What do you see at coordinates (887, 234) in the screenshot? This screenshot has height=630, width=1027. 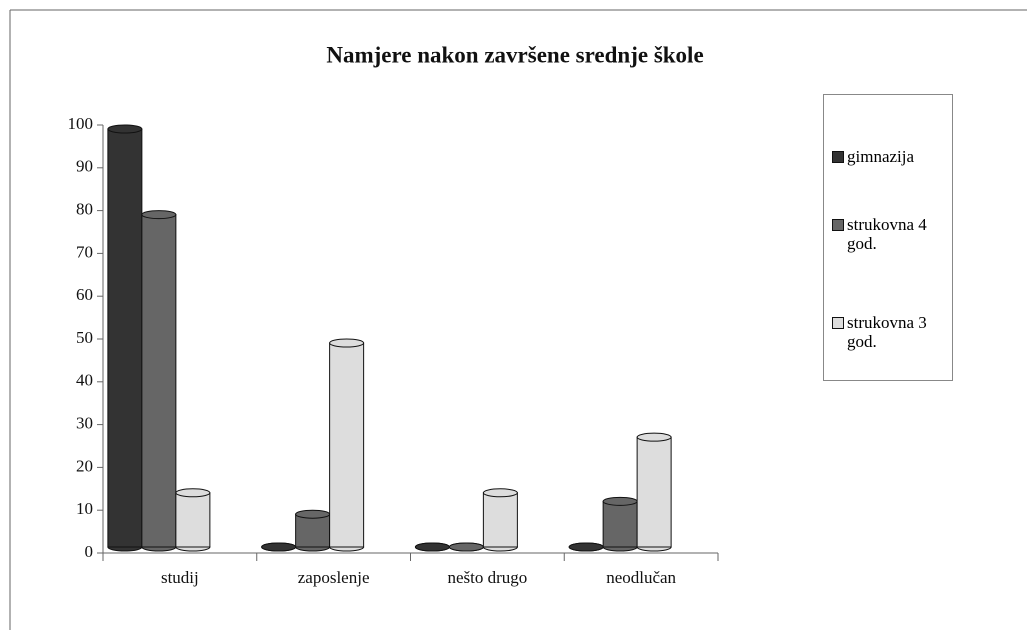 I see `legend-label: strukovna 4 god.` at bounding box center [887, 234].